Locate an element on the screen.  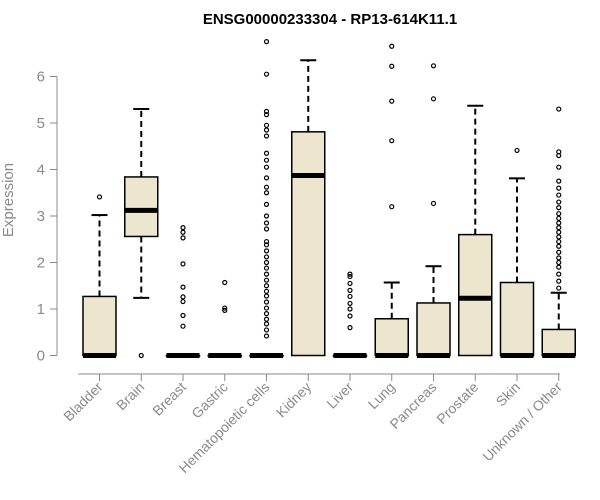
y-tick-label: 1 is located at coordinates (41, 309).